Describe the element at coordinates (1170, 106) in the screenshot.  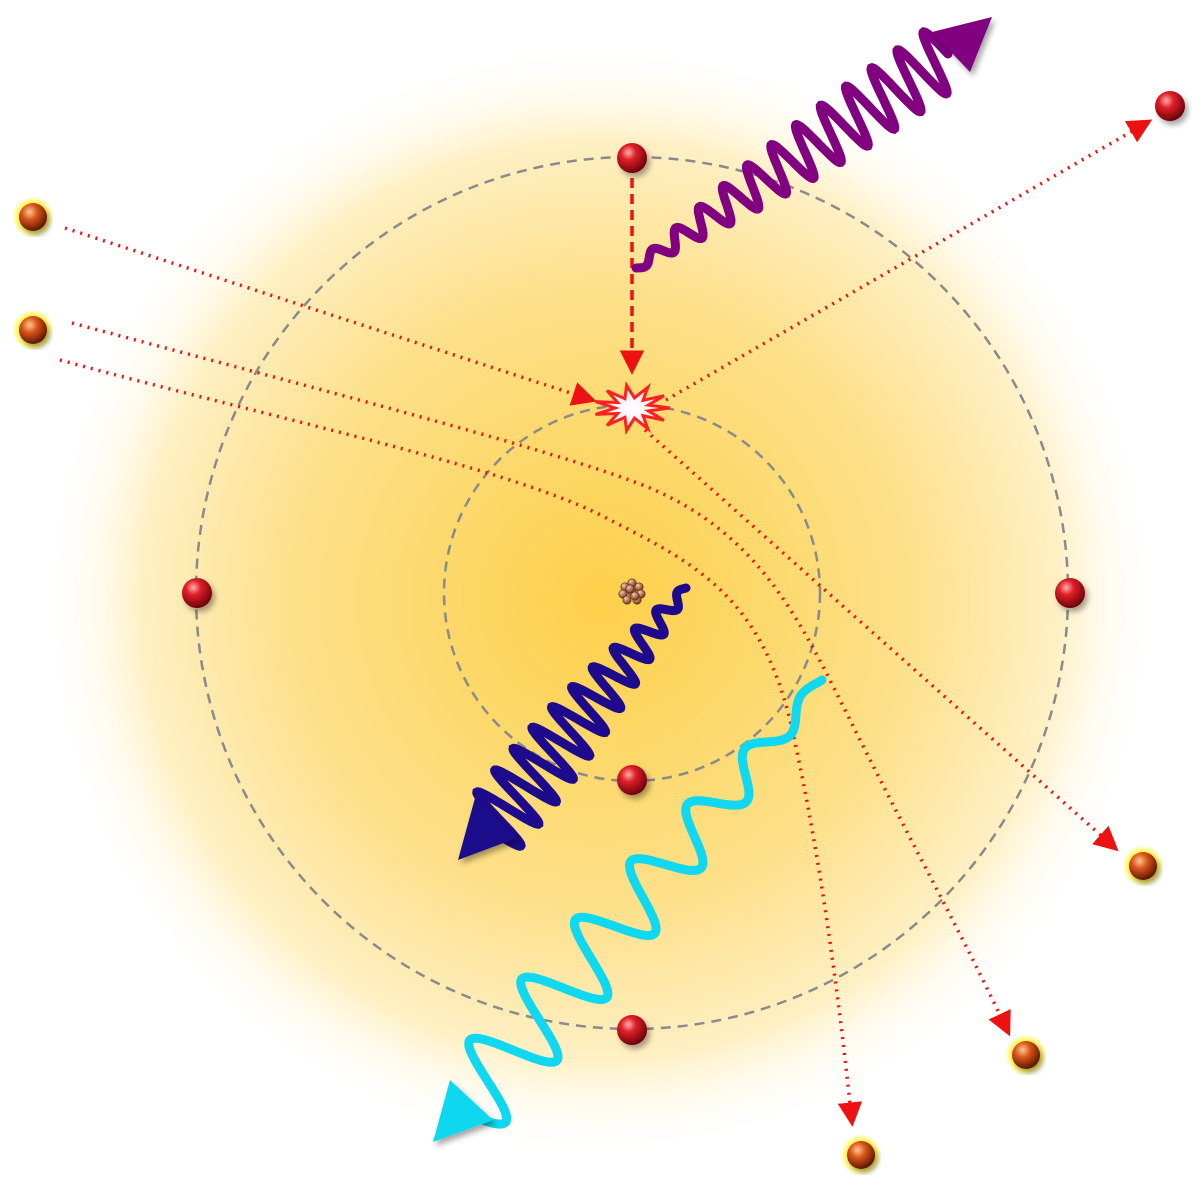
I see `ejected-electron` at that location.